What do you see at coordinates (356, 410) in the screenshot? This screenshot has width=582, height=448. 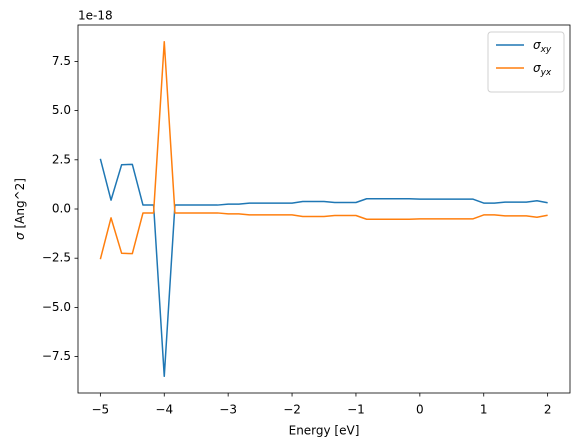 I see `x-tick-label: −1` at bounding box center [356, 410].